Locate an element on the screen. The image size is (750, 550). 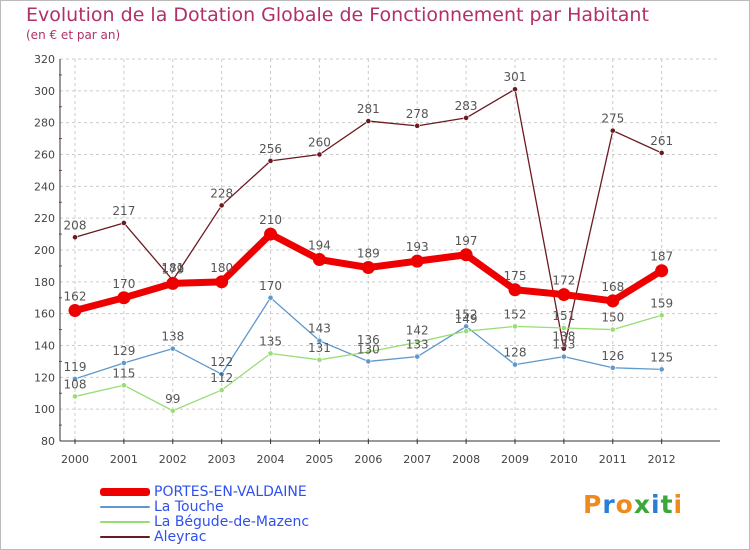
data-label-portes-en-valdaine: 187 is located at coordinates (661, 257).